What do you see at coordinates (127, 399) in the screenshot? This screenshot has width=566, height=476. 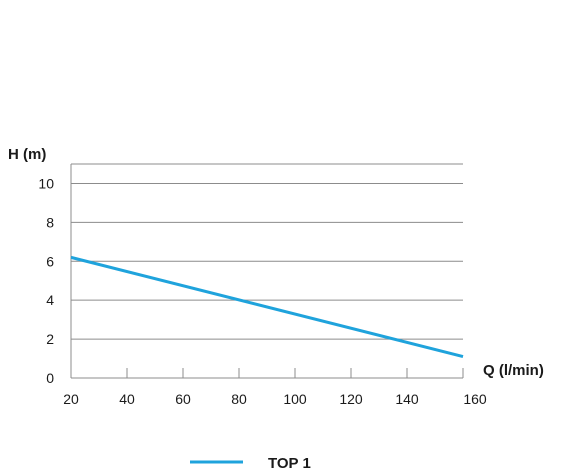 I see `x-tick-label-40: 40` at bounding box center [127, 399].